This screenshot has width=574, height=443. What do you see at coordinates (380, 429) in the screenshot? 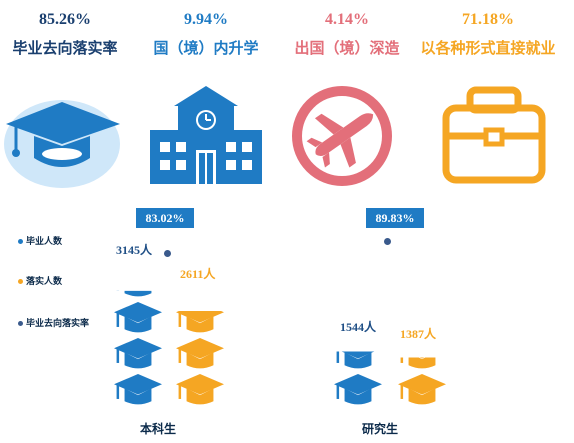
I see `category-label-graduate: 研究生` at bounding box center [380, 429].